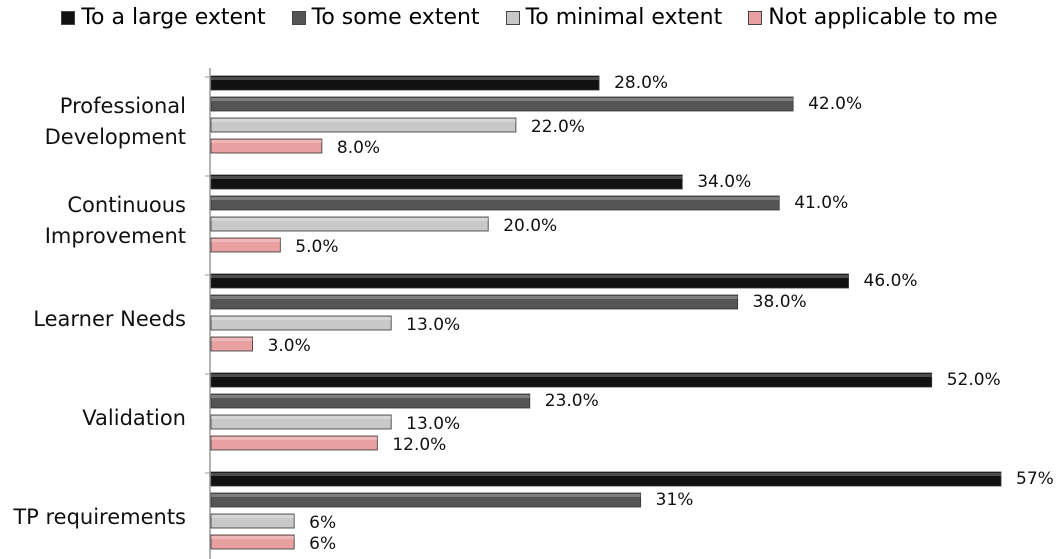 The height and width of the screenshot is (559, 1059). I want to click on data-label: 8.0%, so click(358, 148).